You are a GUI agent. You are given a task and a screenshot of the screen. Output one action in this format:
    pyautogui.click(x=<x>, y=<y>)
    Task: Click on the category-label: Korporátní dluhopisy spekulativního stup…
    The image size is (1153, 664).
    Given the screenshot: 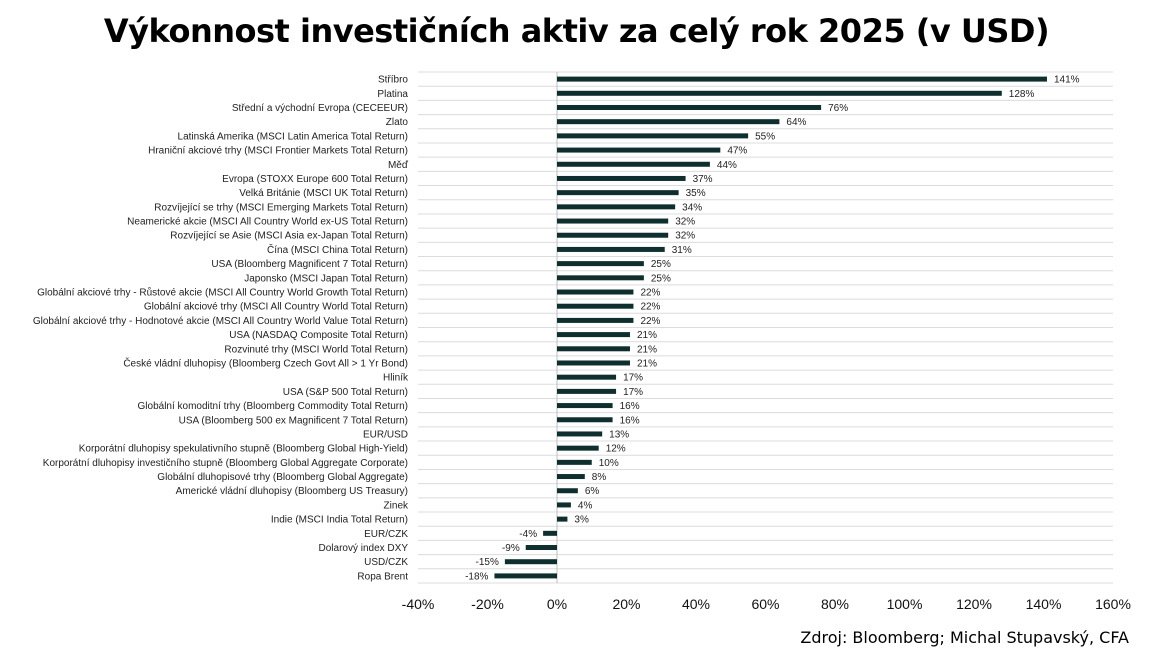 What is the action you would take?
    pyautogui.click(x=243, y=449)
    